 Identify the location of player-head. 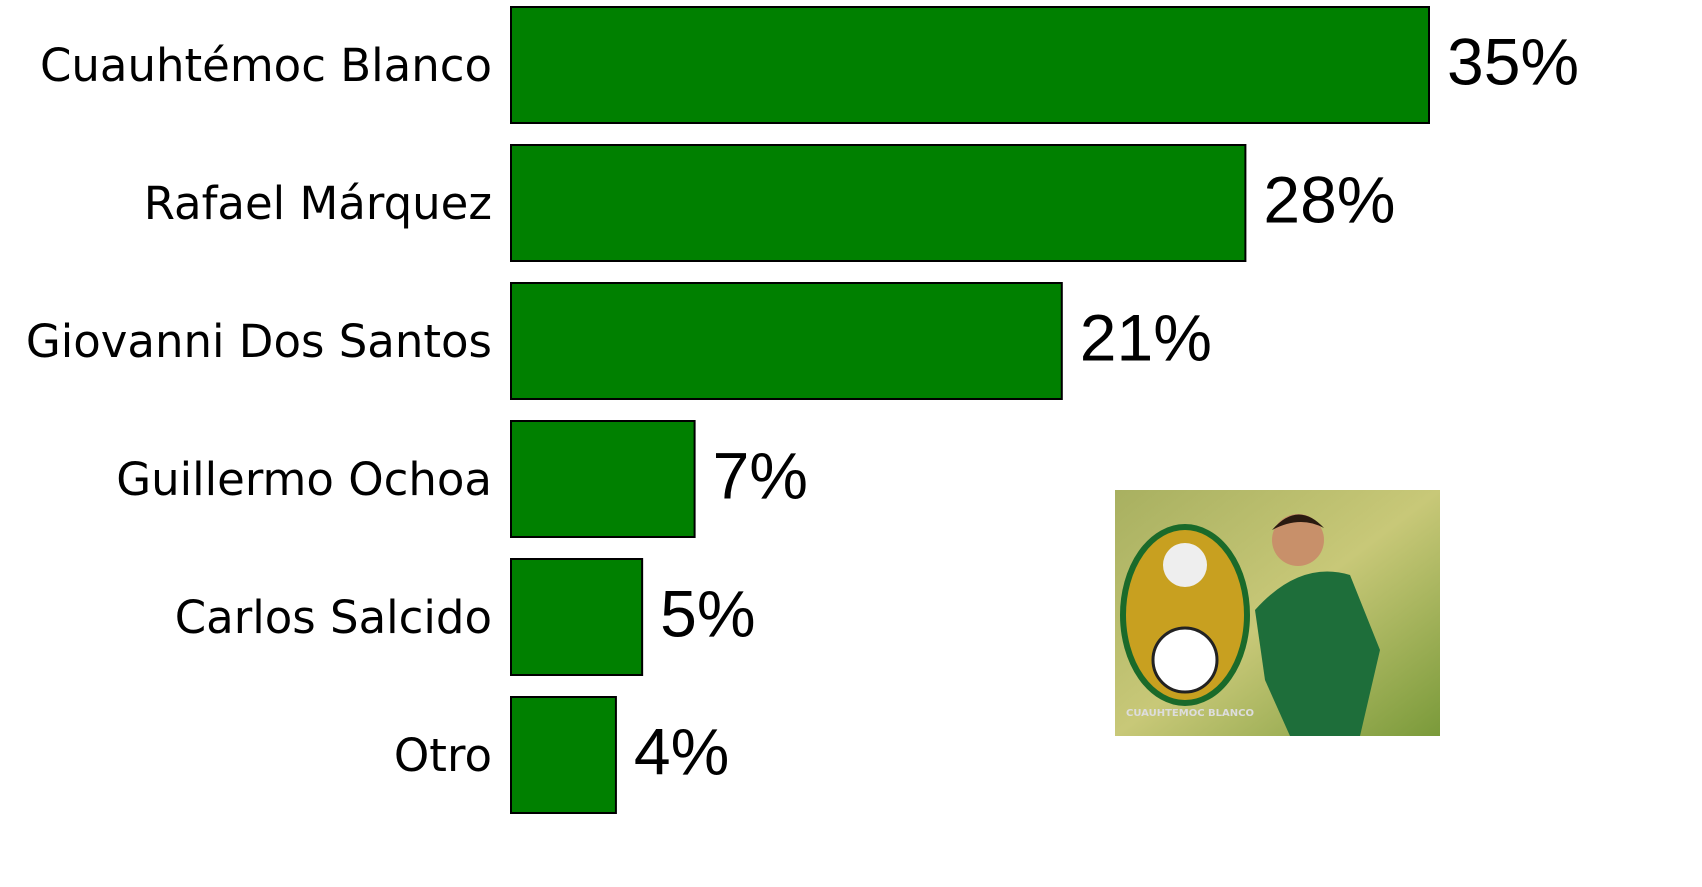
(1298, 540).